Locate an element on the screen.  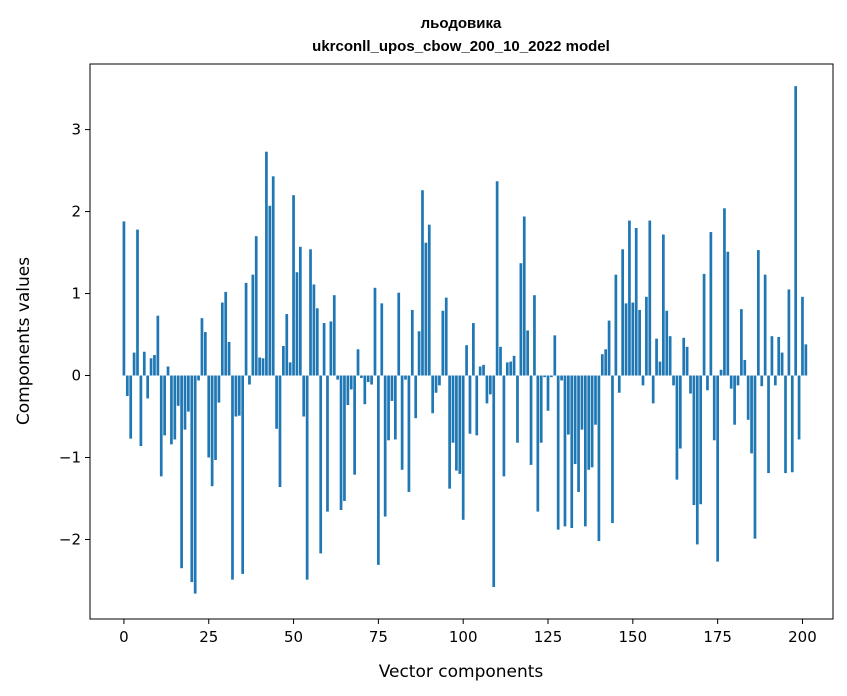
x-tick-label-75: 75 is located at coordinates (378, 637).